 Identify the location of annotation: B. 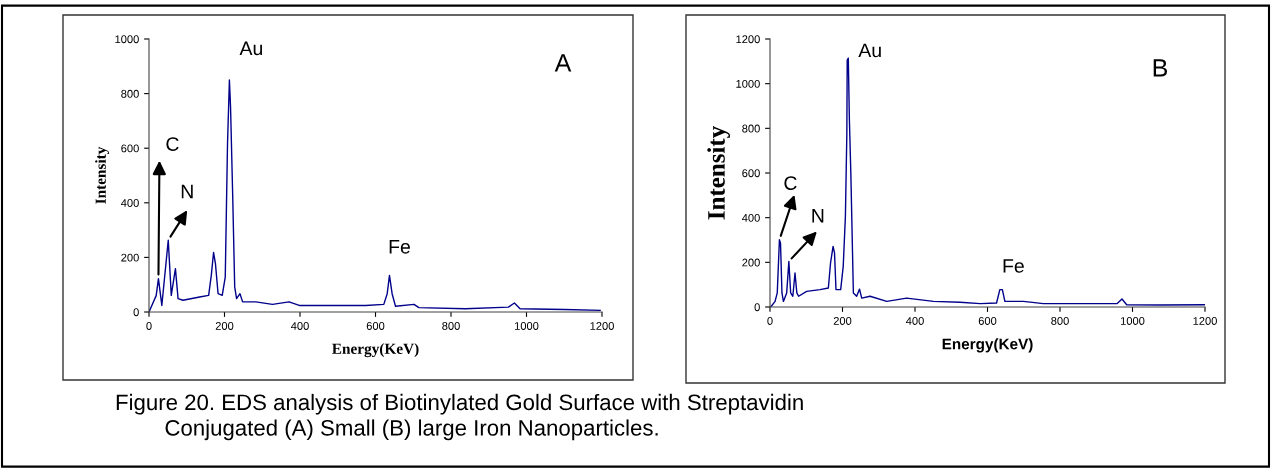
(1160, 68).